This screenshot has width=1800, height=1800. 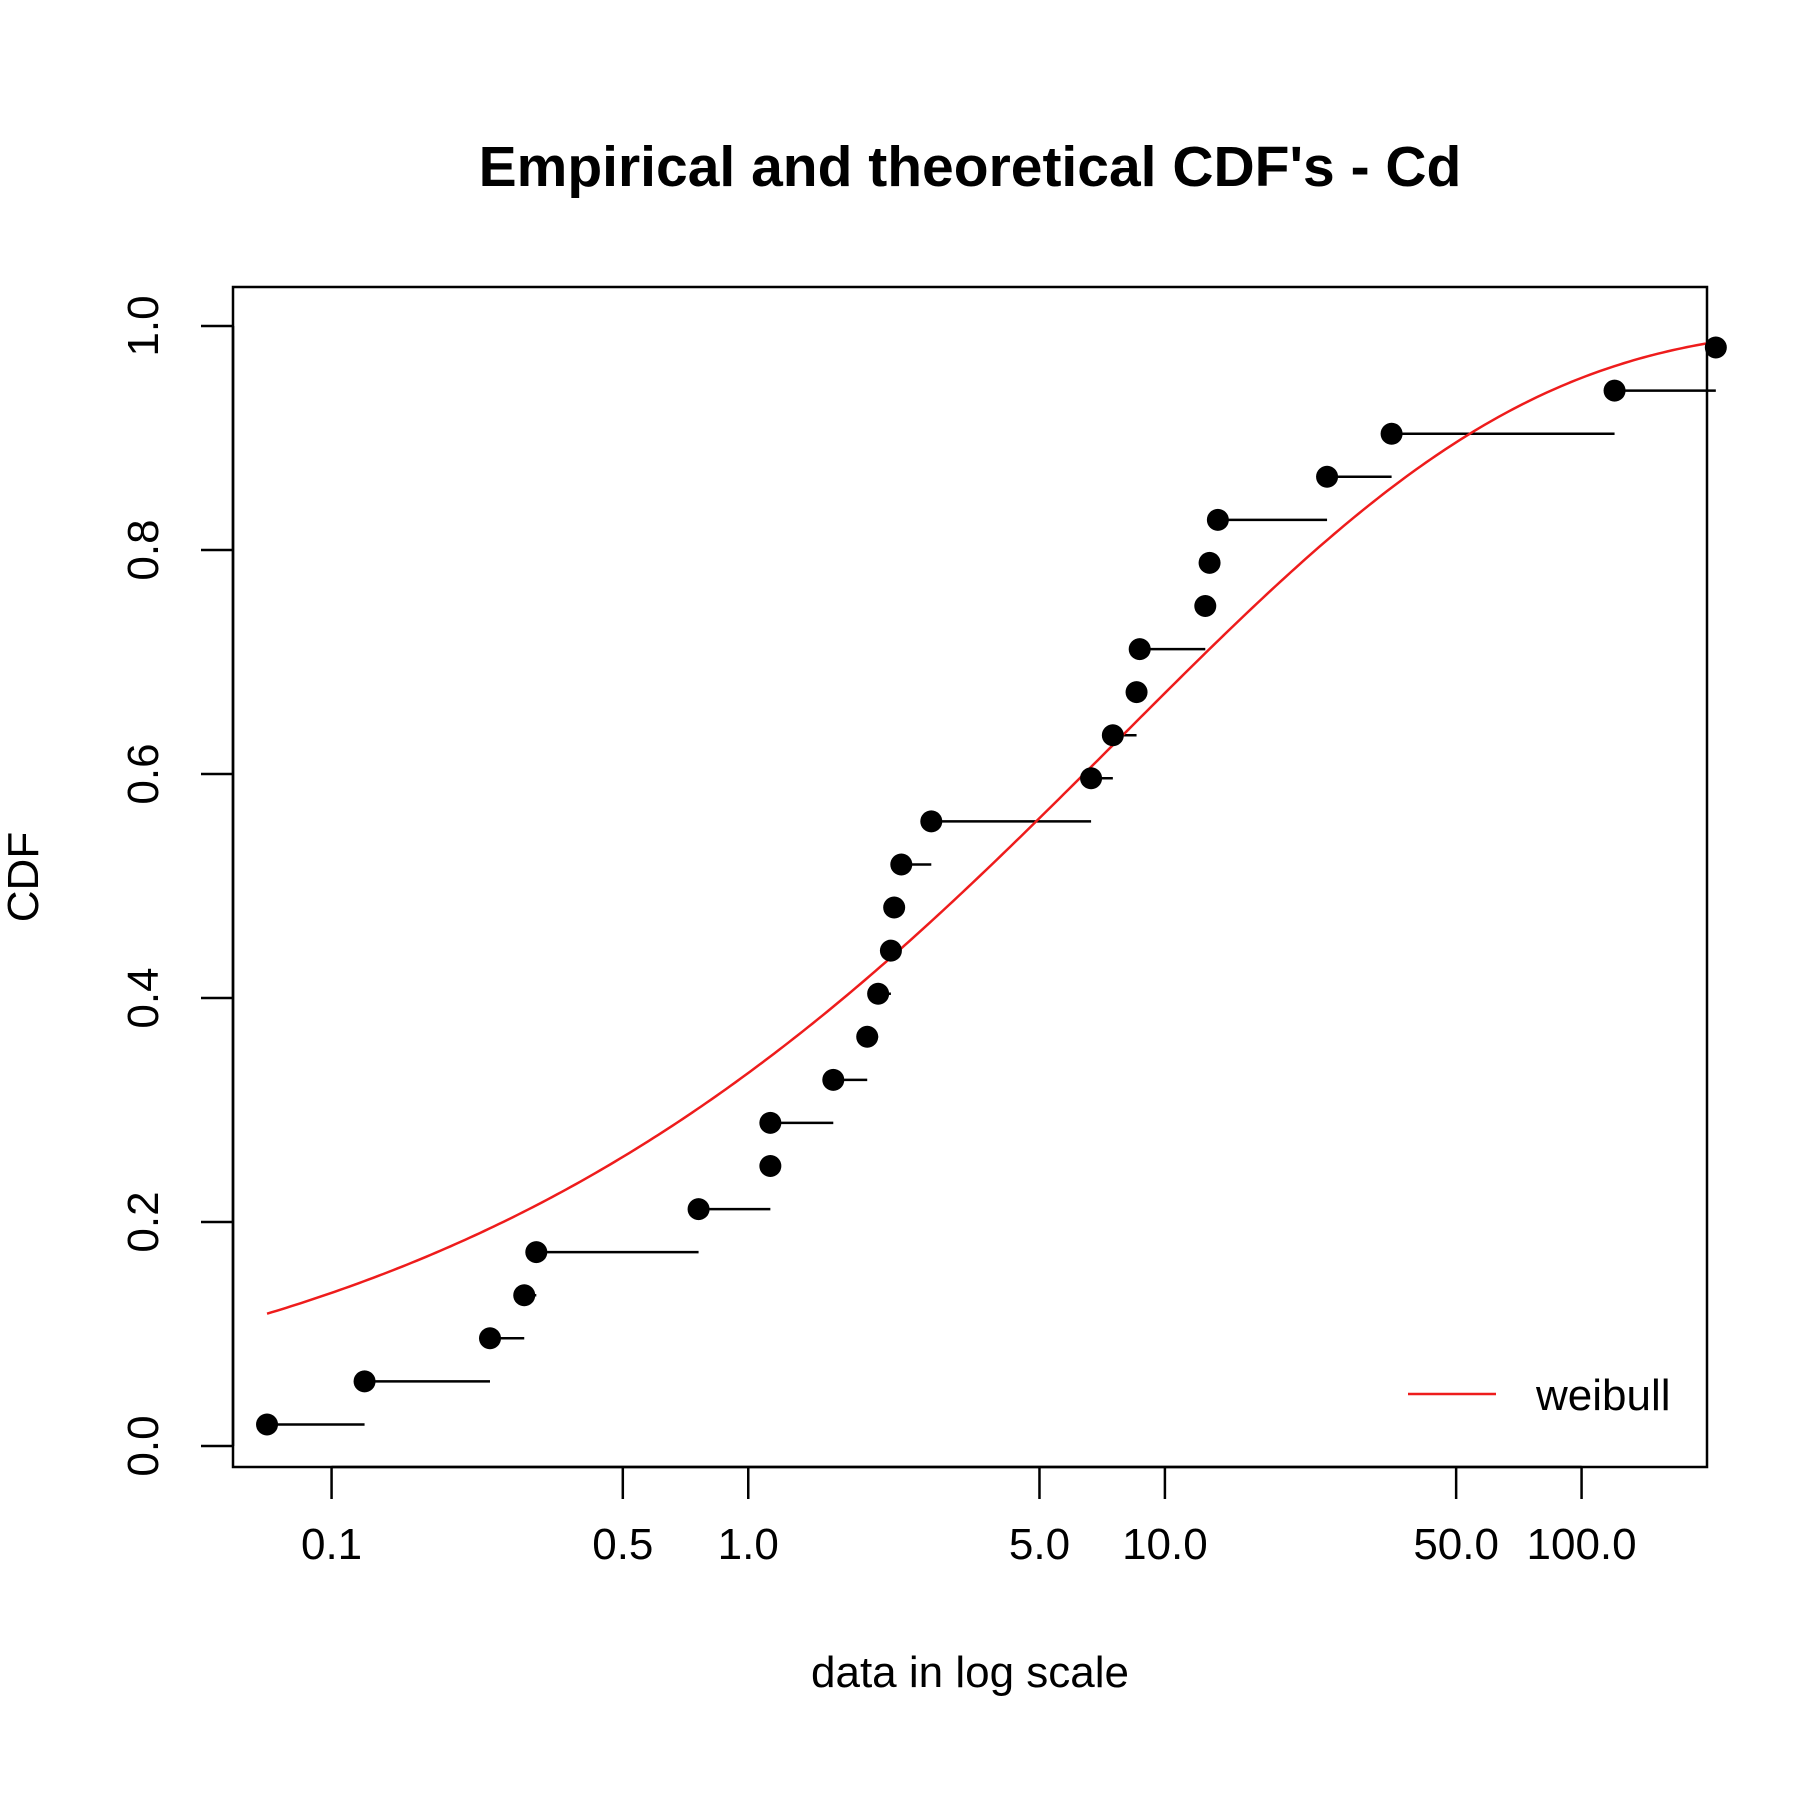 I want to click on y-tick-label: 0.0, so click(x=143, y=1445).